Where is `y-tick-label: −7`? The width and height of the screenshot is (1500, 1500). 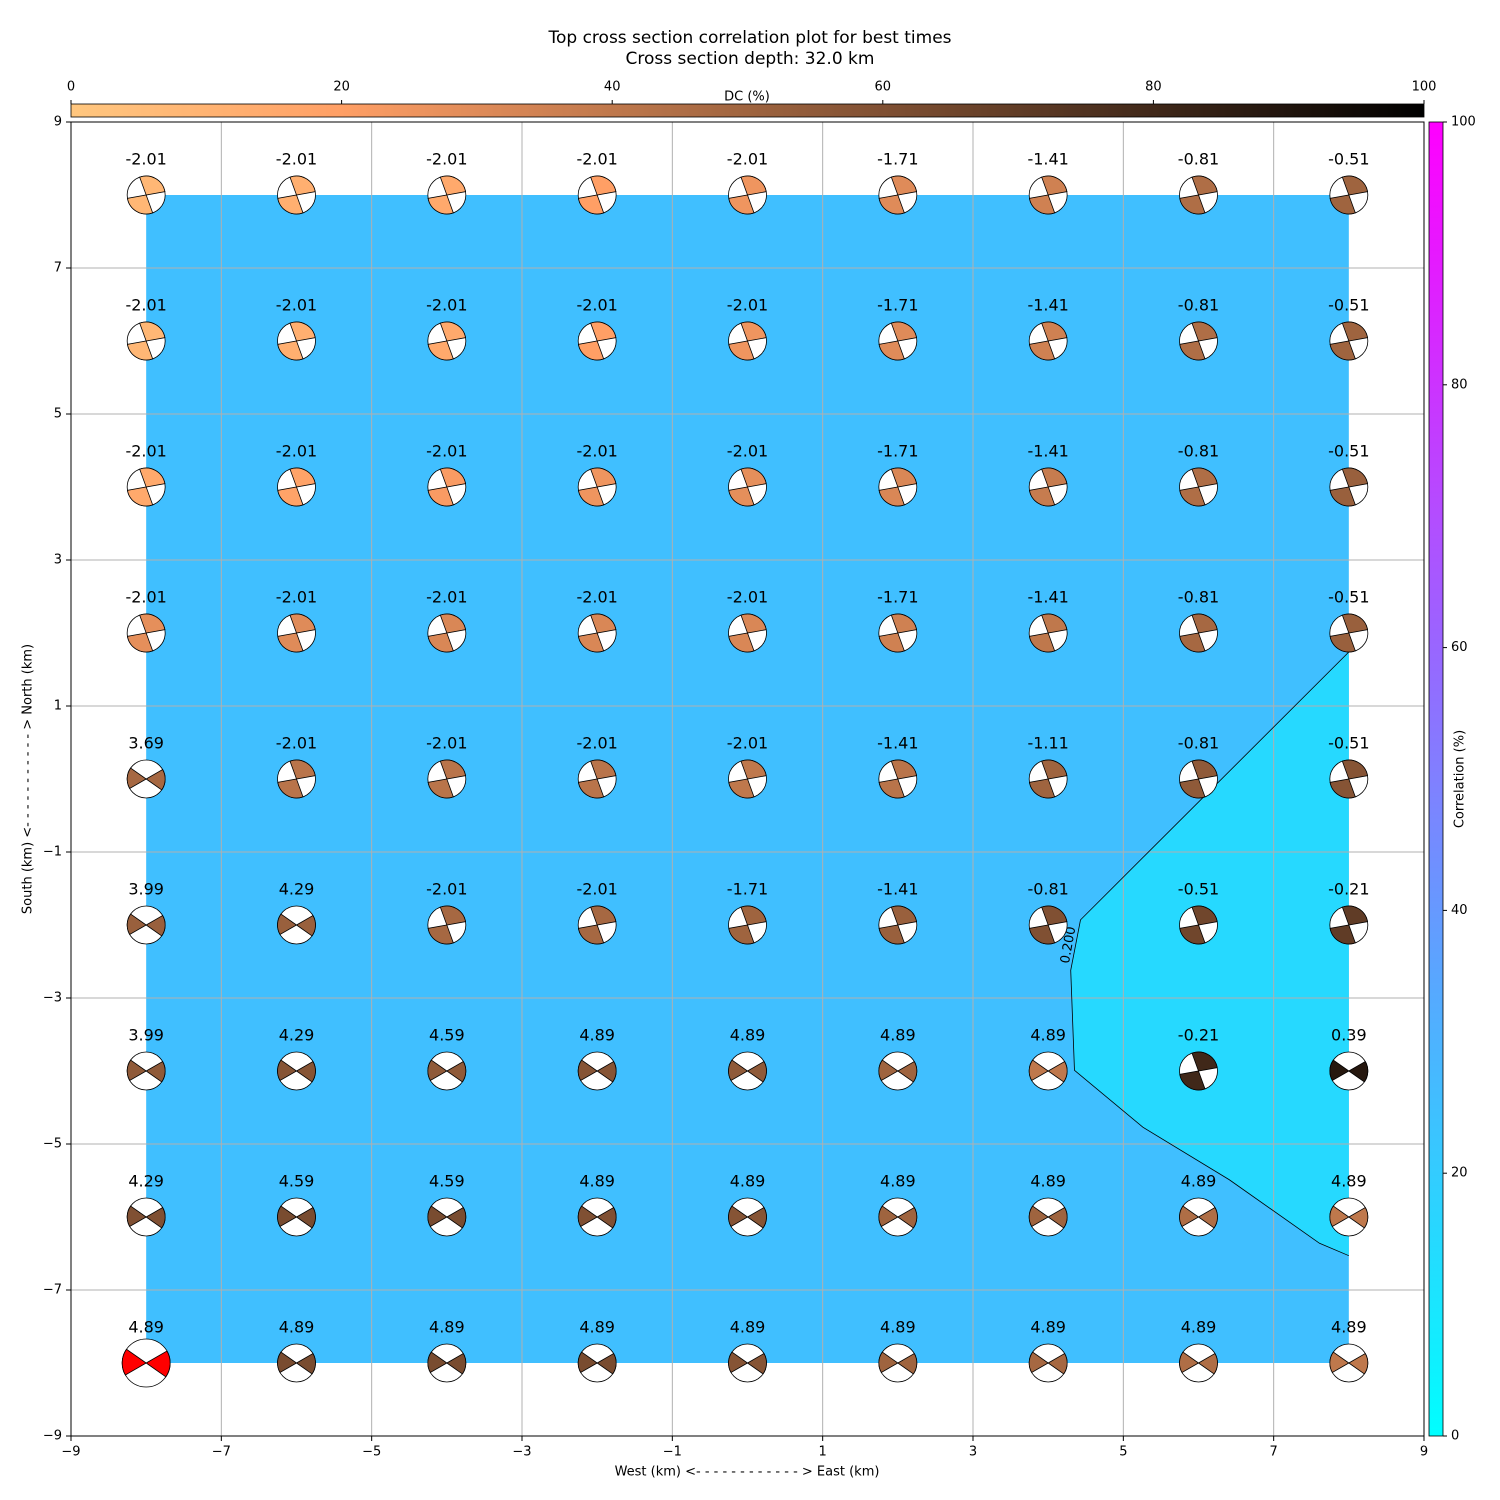 y-tick-label: −7 is located at coordinates (52, 1290).